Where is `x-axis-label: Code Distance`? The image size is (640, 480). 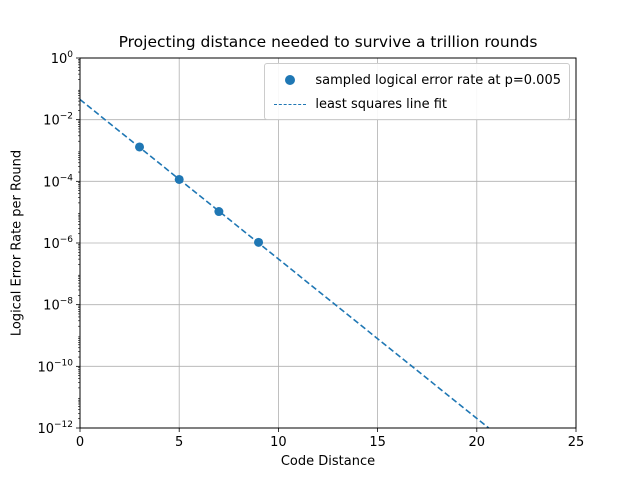 x-axis-label: Code Distance is located at coordinates (328, 461).